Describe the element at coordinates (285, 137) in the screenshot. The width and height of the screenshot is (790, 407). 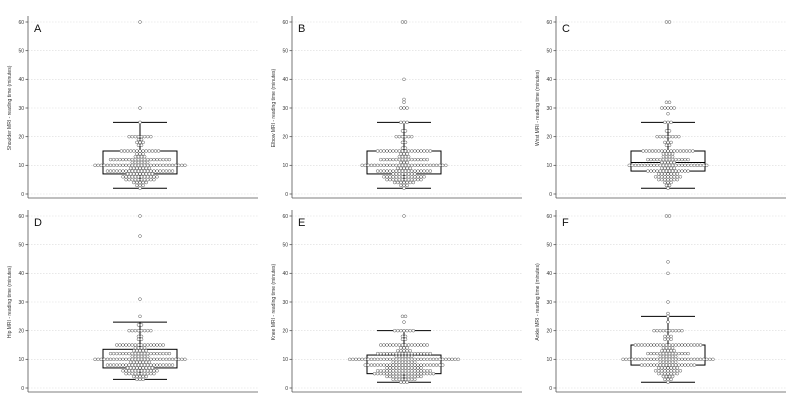
I see `y-tick-label: 20` at that location.